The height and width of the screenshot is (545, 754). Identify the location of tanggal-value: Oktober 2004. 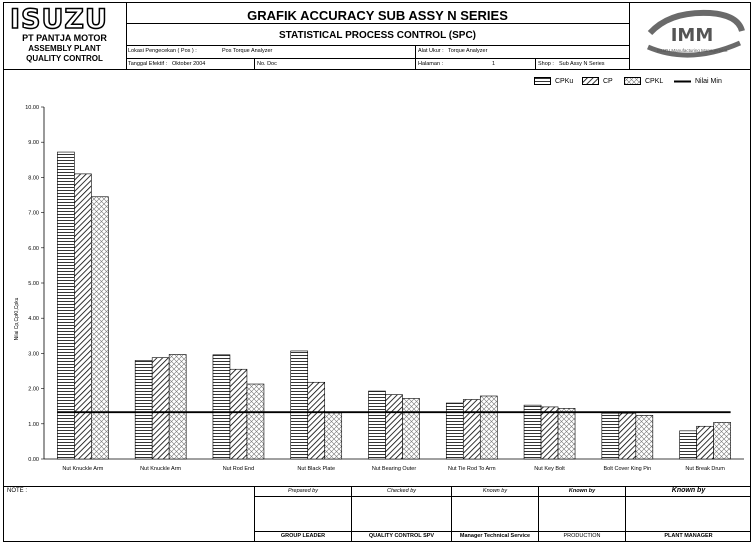
(189, 64).